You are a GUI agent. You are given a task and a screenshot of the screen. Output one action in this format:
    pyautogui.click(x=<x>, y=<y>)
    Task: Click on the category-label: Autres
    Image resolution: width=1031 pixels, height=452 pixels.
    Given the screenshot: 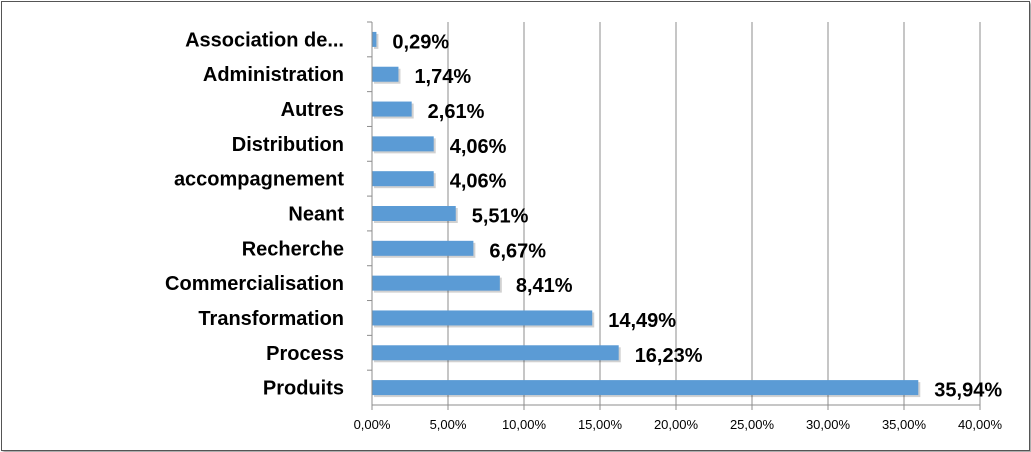 What is the action you would take?
    pyautogui.click(x=312, y=110)
    